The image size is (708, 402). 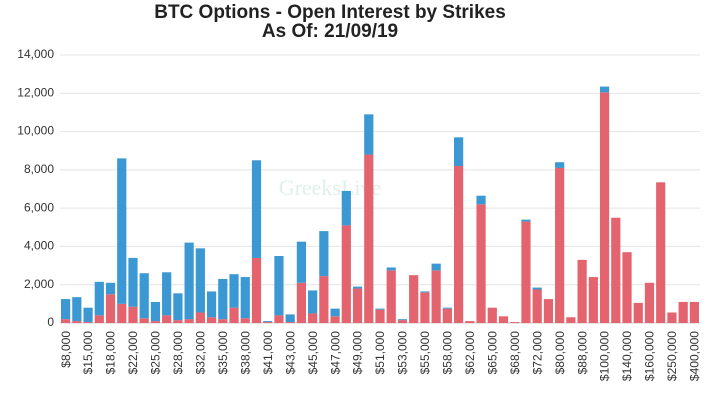 What do you see at coordinates (335, 353) in the screenshot?
I see `x-tick-label: $47,000` at bounding box center [335, 353].